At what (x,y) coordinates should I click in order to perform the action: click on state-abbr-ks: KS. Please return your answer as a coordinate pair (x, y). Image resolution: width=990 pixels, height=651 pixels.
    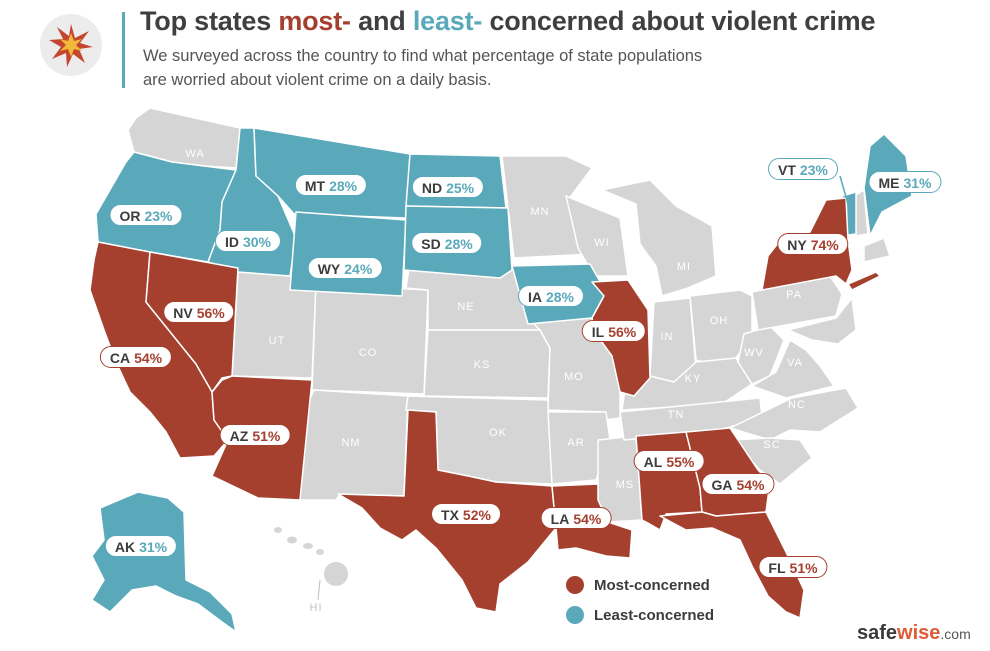
    Looking at the image, I should click on (482, 365).